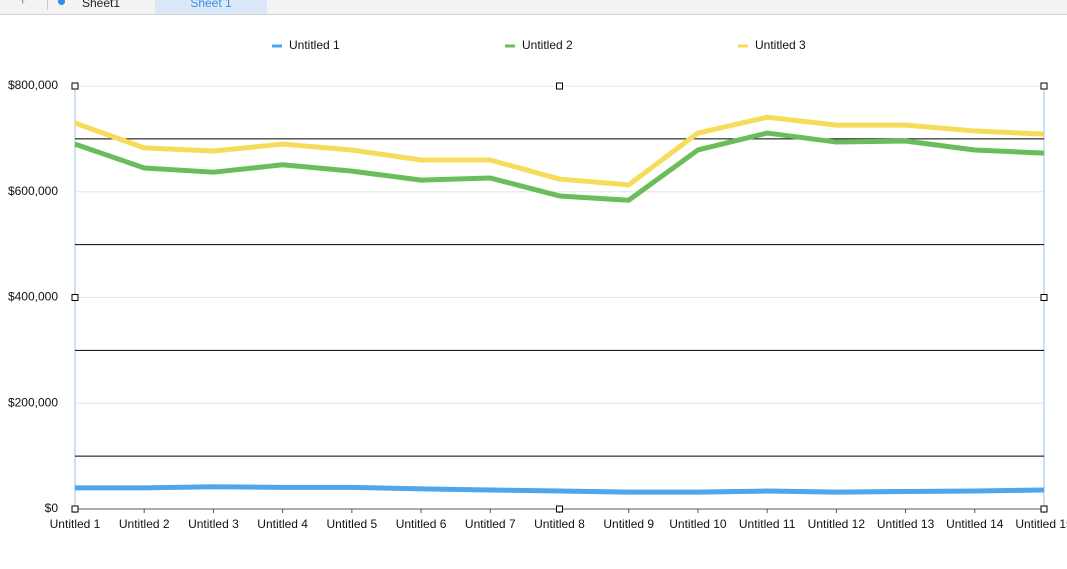 This screenshot has width=1067, height=569. Describe the element at coordinates (975, 524) in the screenshot. I see `x-tick-label: Untitled 14` at that location.